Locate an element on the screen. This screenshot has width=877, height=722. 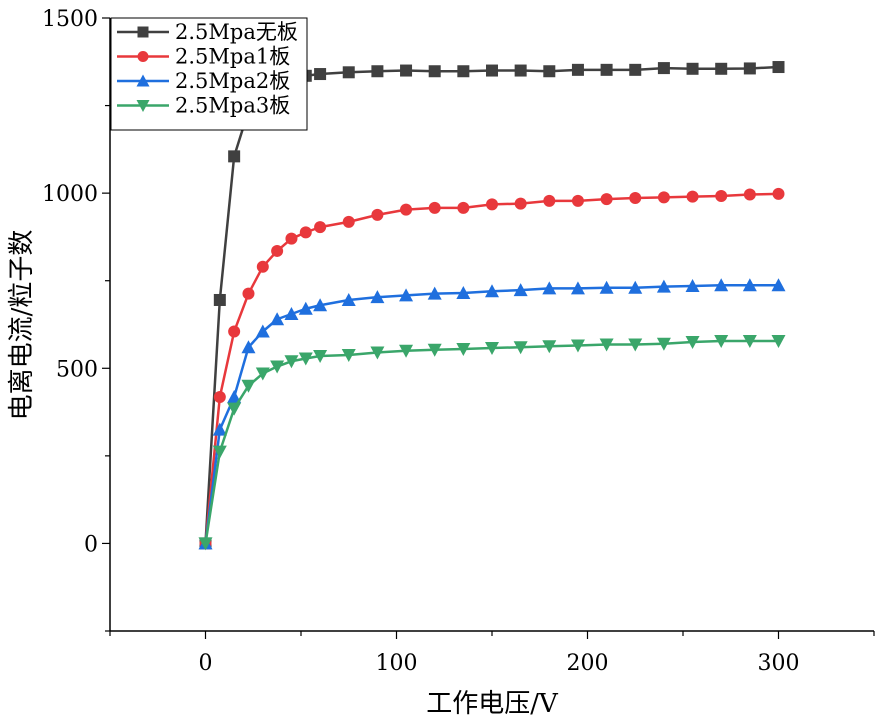
x-axis-title: 工作电压/V is located at coordinates (492, 704).